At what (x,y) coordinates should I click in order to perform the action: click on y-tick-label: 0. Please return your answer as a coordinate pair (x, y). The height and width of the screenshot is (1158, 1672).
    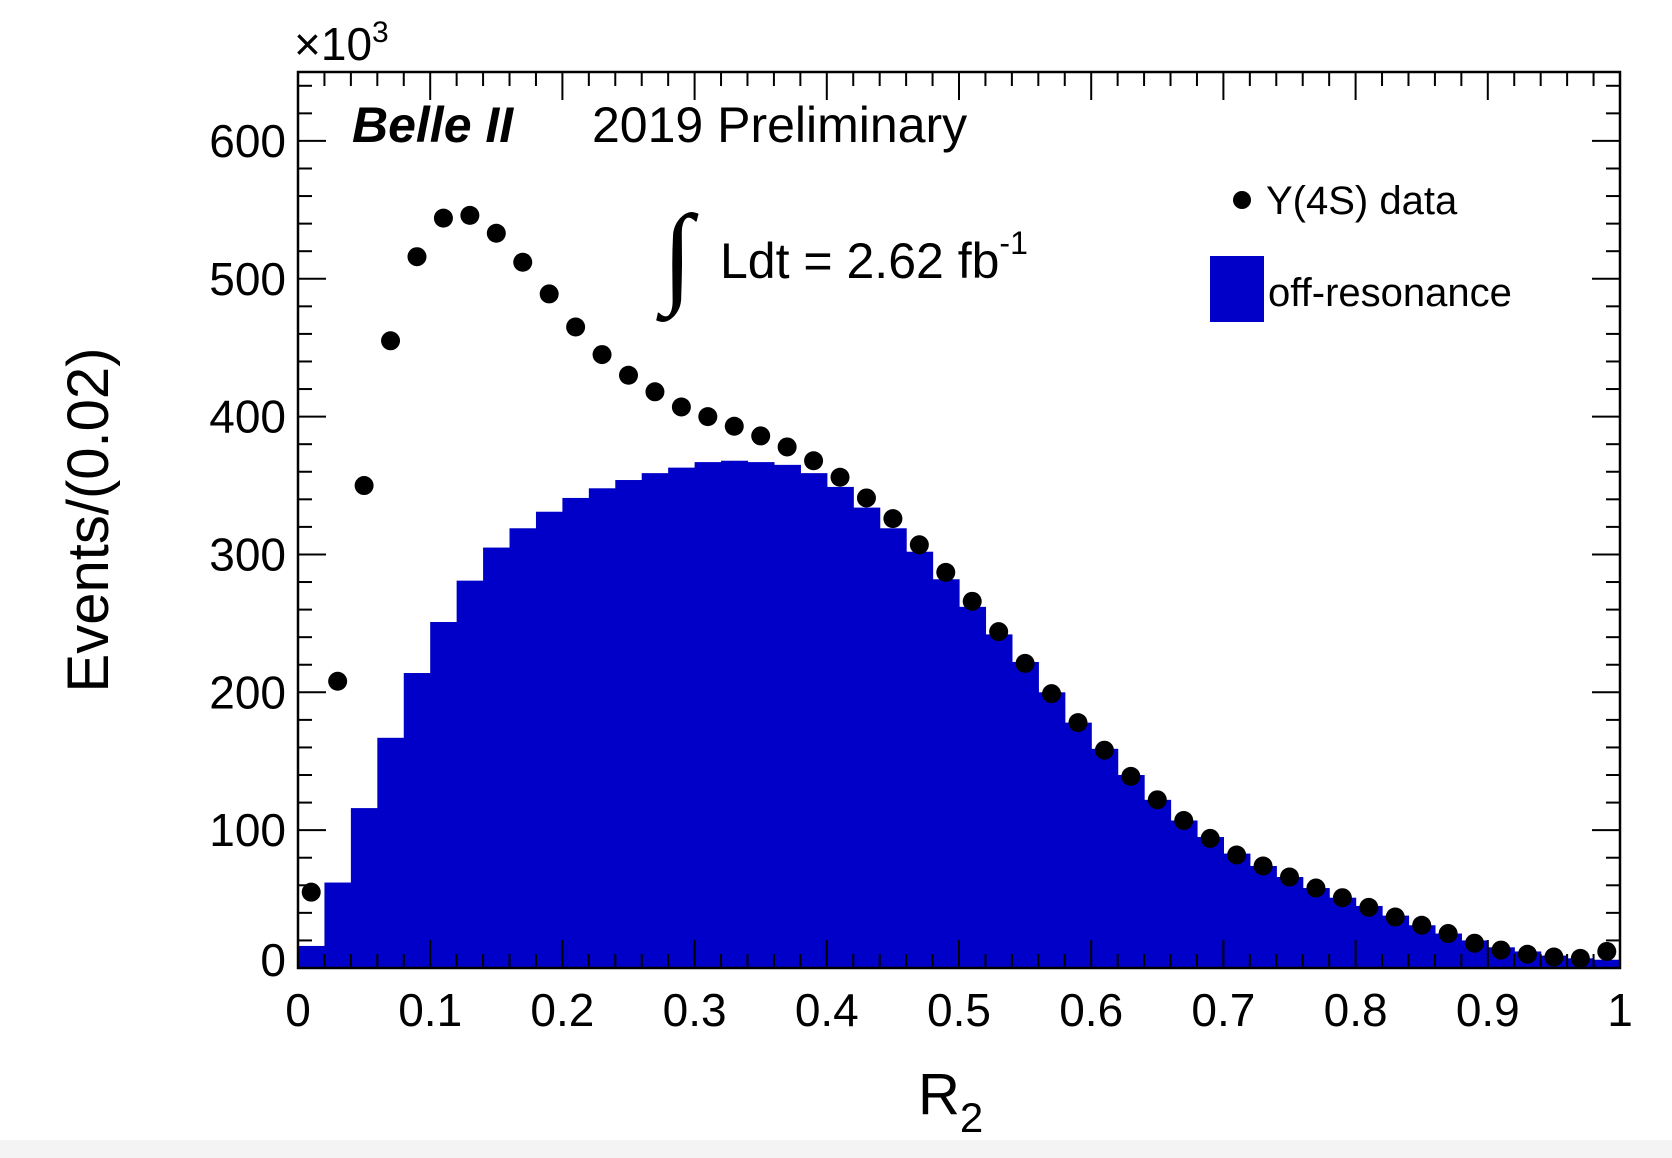
    Looking at the image, I should click on (273, 960).